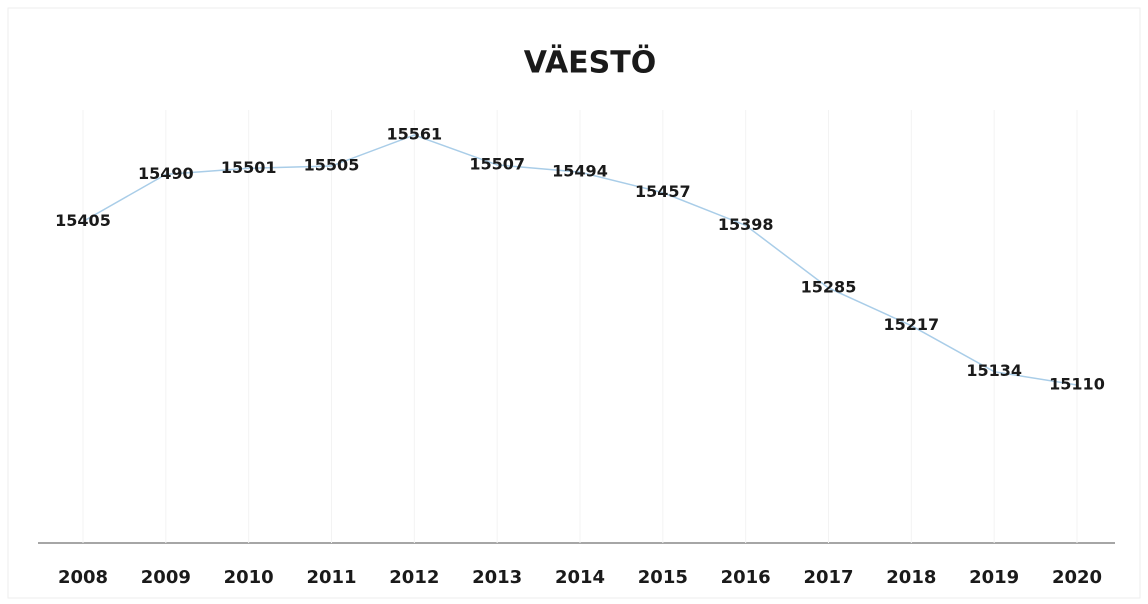  What do you see at coordinates (663, 577) in the screenshot?
I see `x-tick-label: 2015` at bounding box center [663, 577].